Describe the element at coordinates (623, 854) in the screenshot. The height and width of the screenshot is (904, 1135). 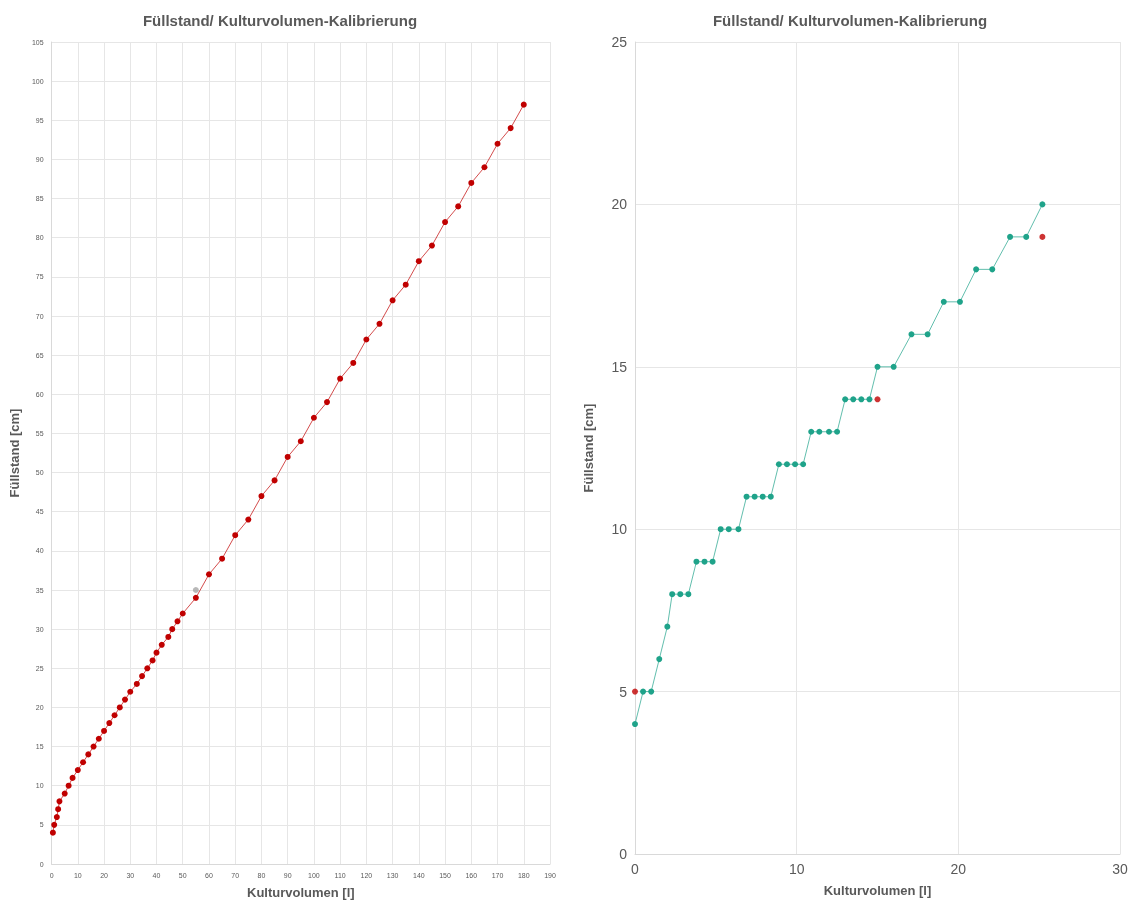
I see `y-tick-label: 0` at that location.